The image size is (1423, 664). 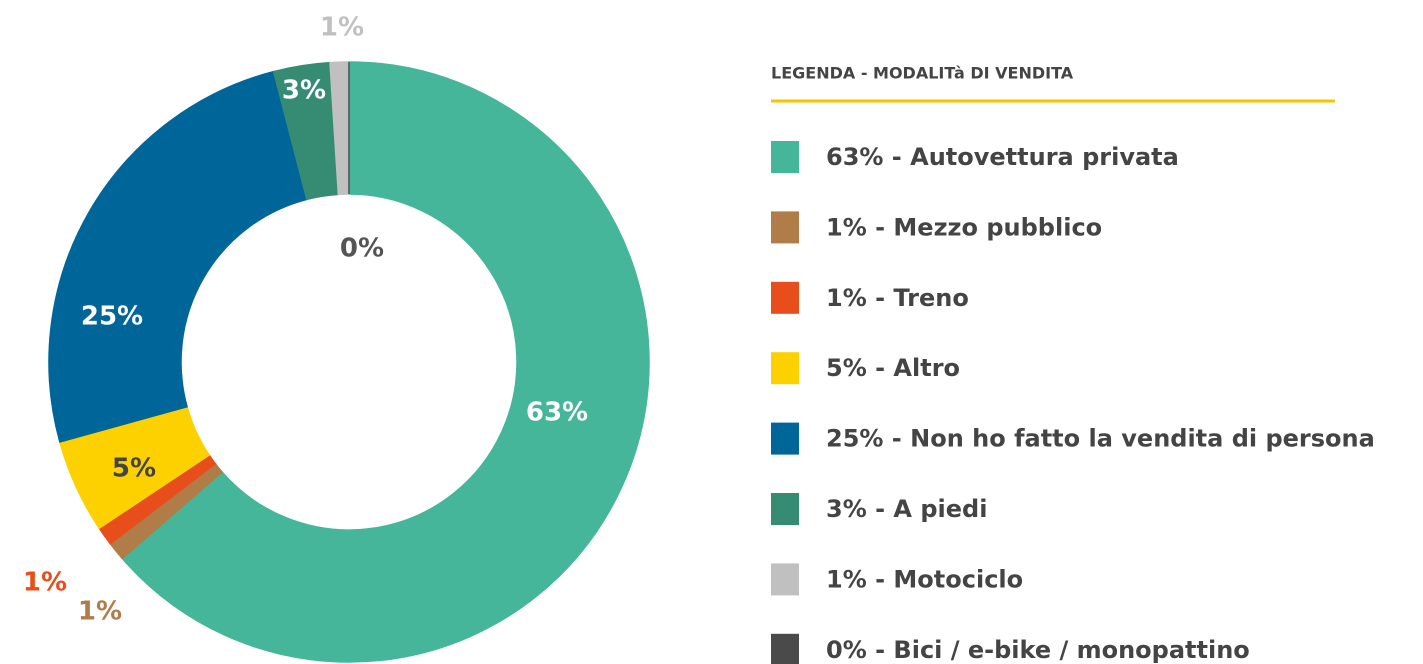 What do you see at coordinates (178, 256) in the screenshot?
I see `slice` at bounding box center [178, 256].